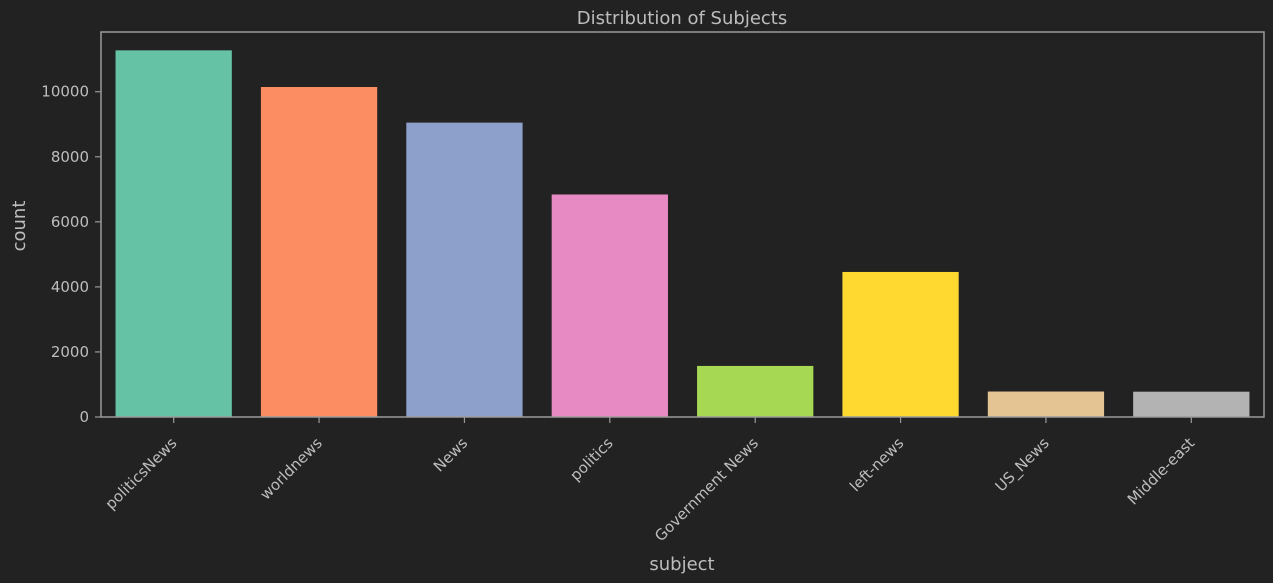 The width and height of the screenshot is (1273, 583). What do you see at coordinates (1046, 404) in the screenshot?
I see `bar-us-news` at bounding box center [1046, 404].